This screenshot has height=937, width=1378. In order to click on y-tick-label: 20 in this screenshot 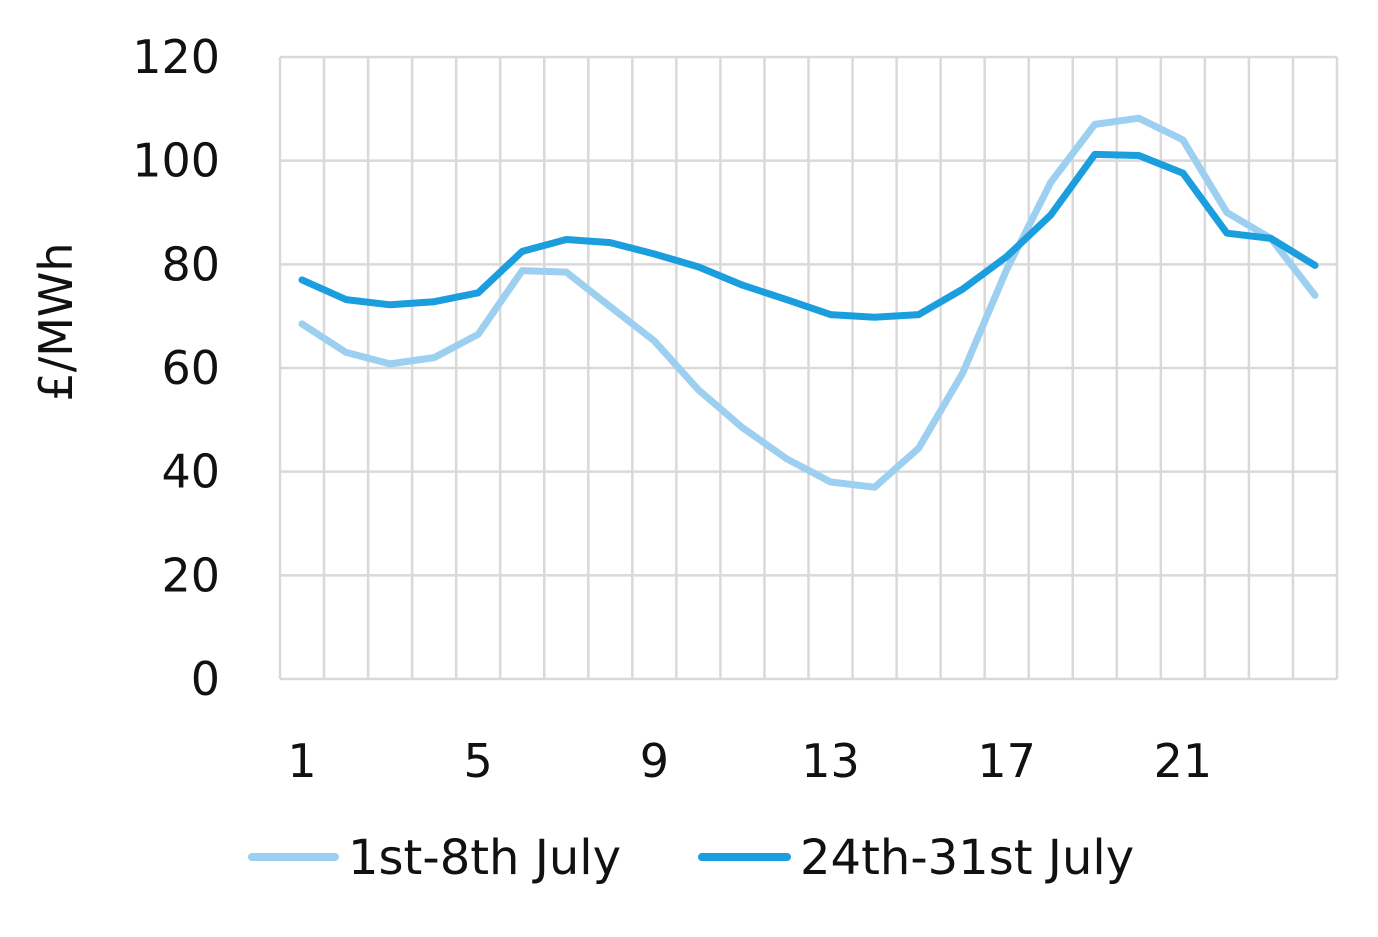, I will do `click(190, 575)`.